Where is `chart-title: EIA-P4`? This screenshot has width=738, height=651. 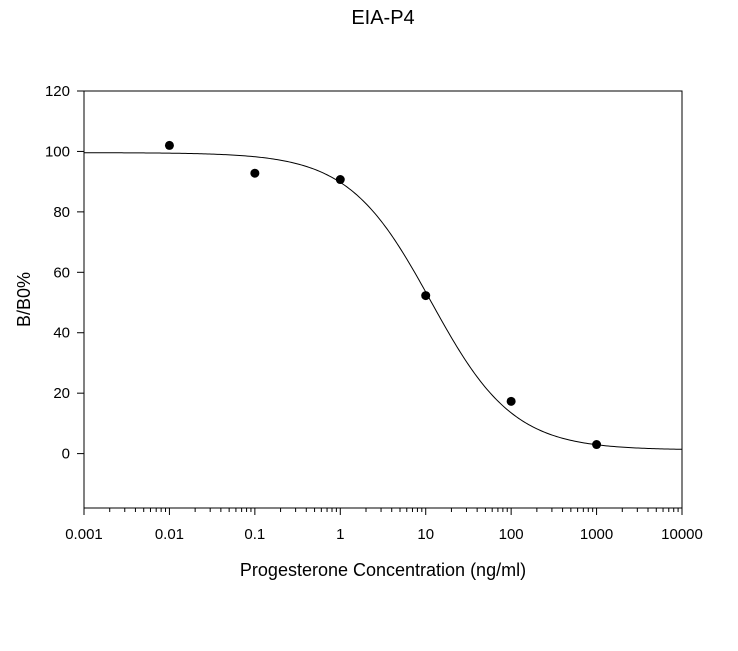 chart-title: EIA-P4 is located at coordinates (382, 18).